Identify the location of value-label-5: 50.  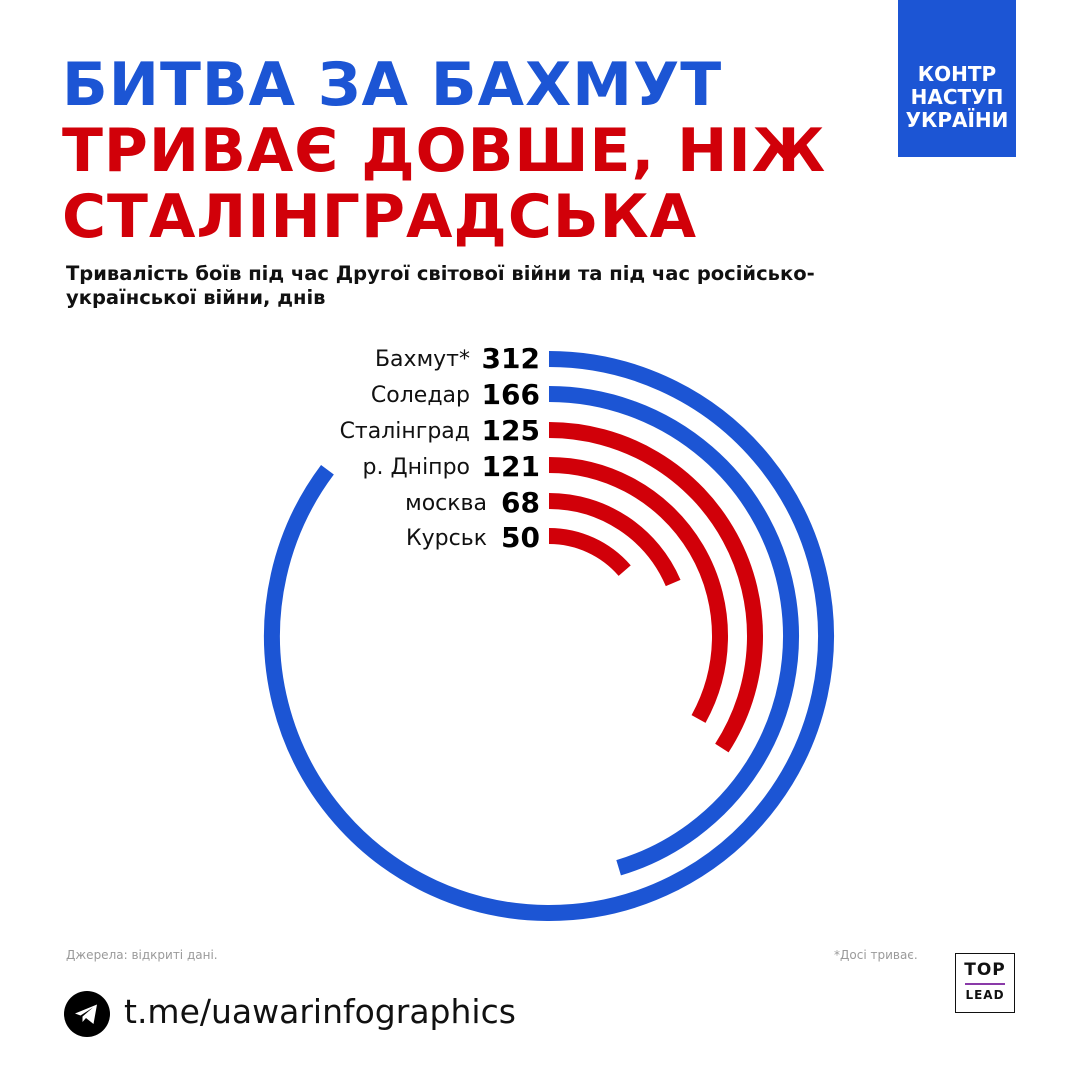
(520, 537).